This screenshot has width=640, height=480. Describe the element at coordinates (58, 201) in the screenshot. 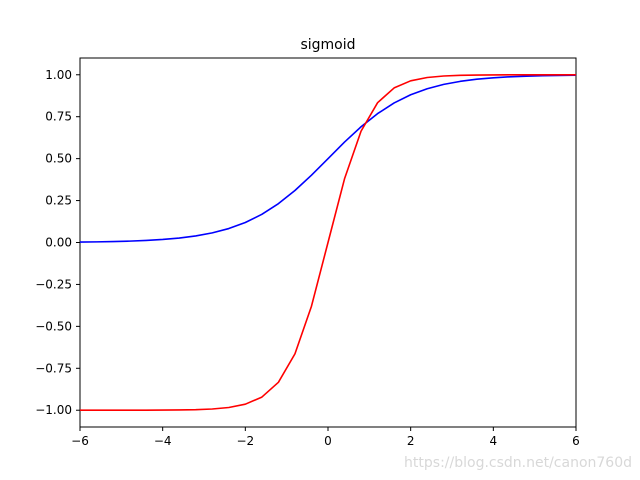

I see `y-tick-label: 0.25` at that location.